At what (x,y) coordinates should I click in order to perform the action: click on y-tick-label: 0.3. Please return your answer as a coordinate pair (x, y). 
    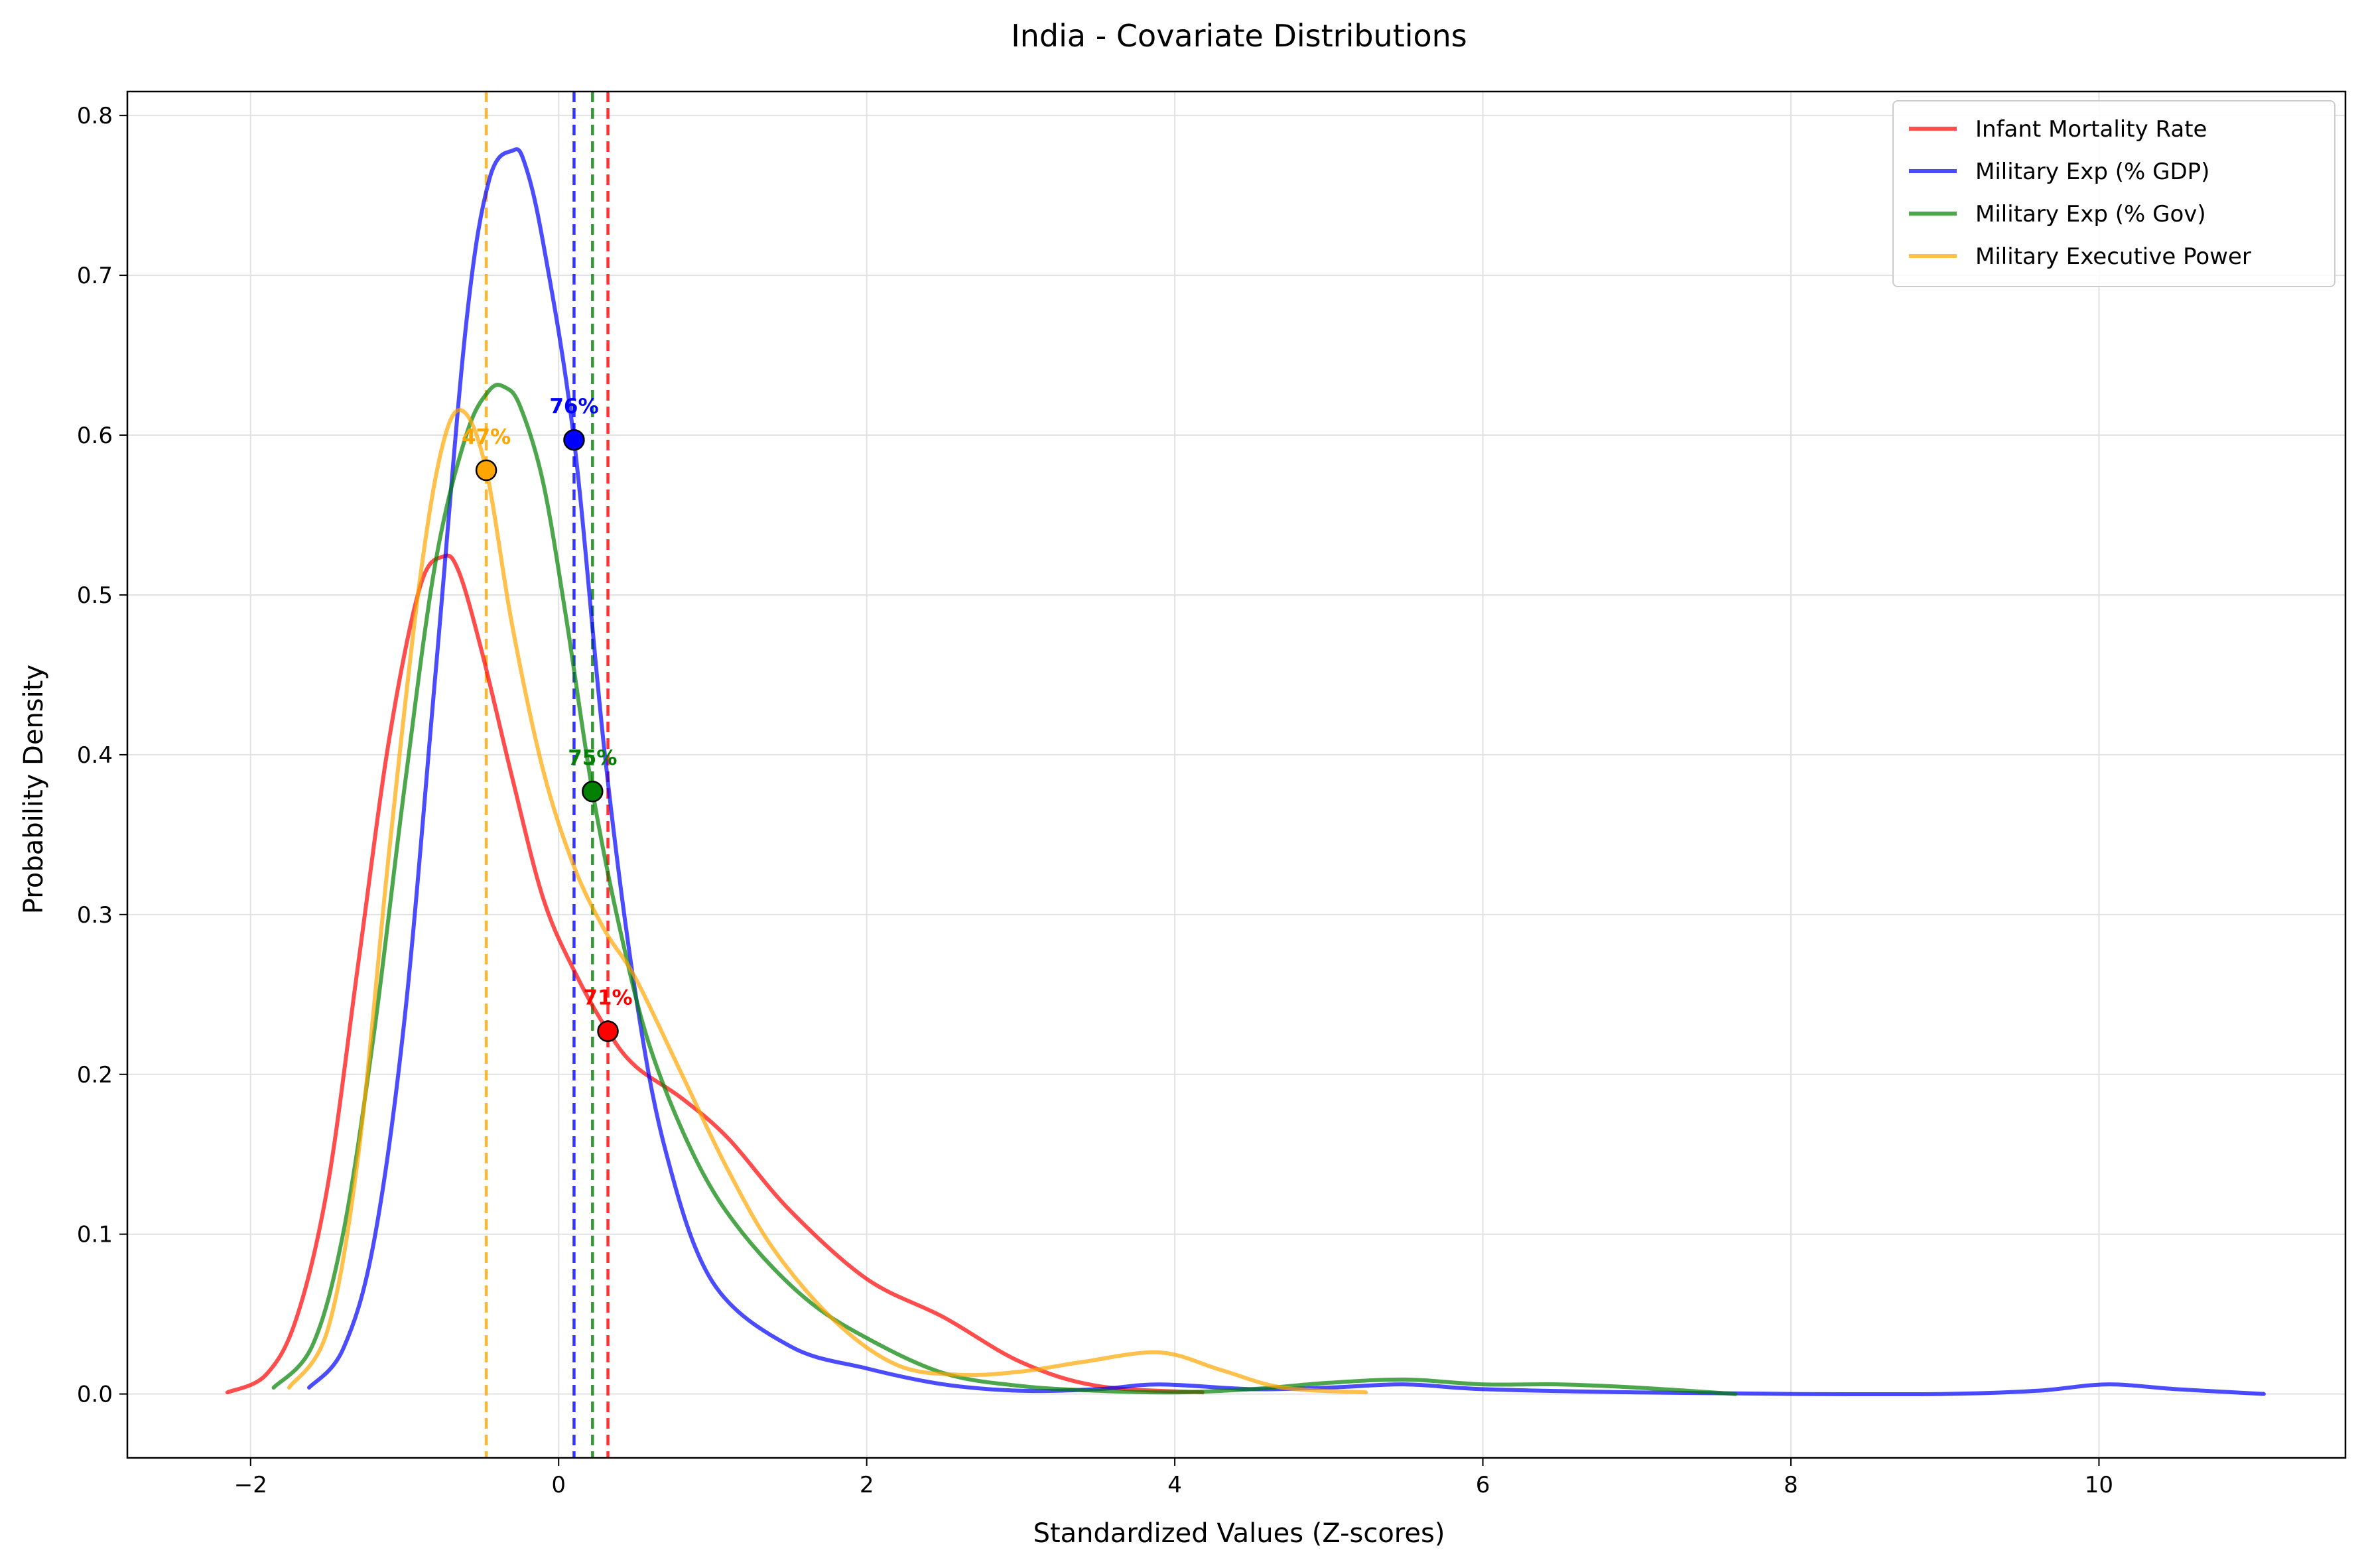
    Looking at the image, I should click on (95, 916).